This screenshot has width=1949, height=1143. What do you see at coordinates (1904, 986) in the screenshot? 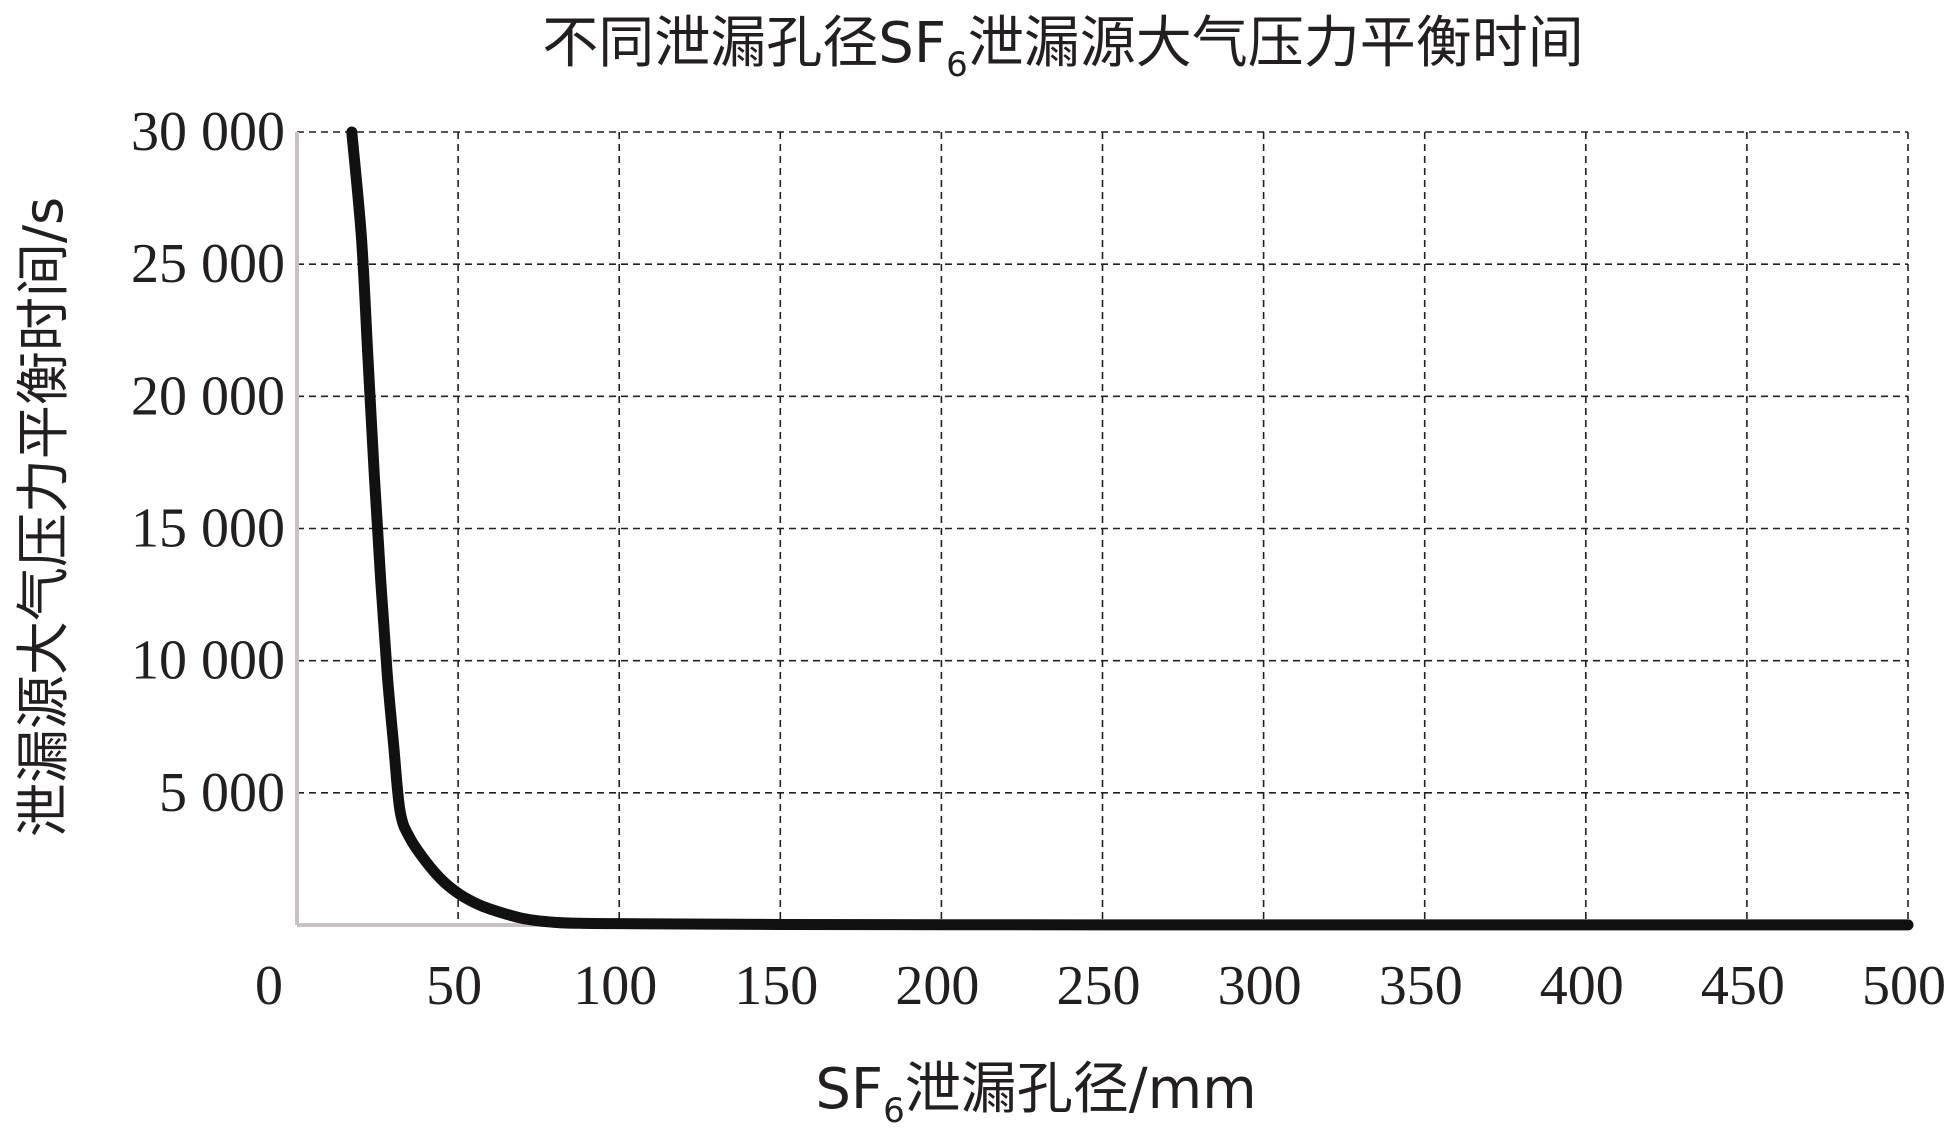
I see `x-tick-label-500: 500` at bounding box center [1904, 986].